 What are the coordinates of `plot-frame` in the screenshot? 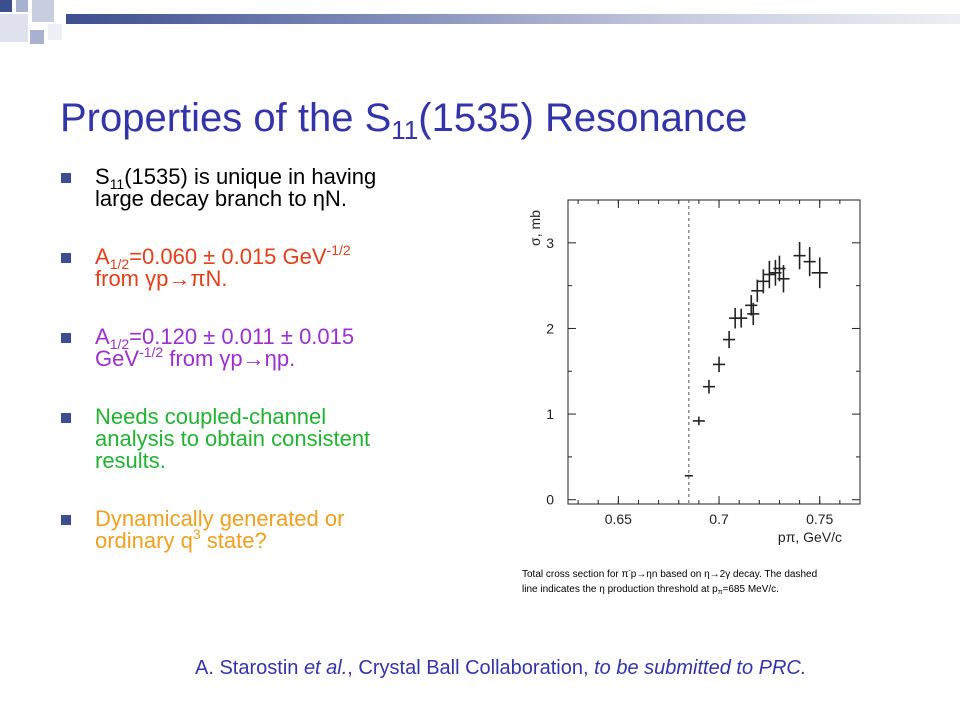 It's located at (714, 352).